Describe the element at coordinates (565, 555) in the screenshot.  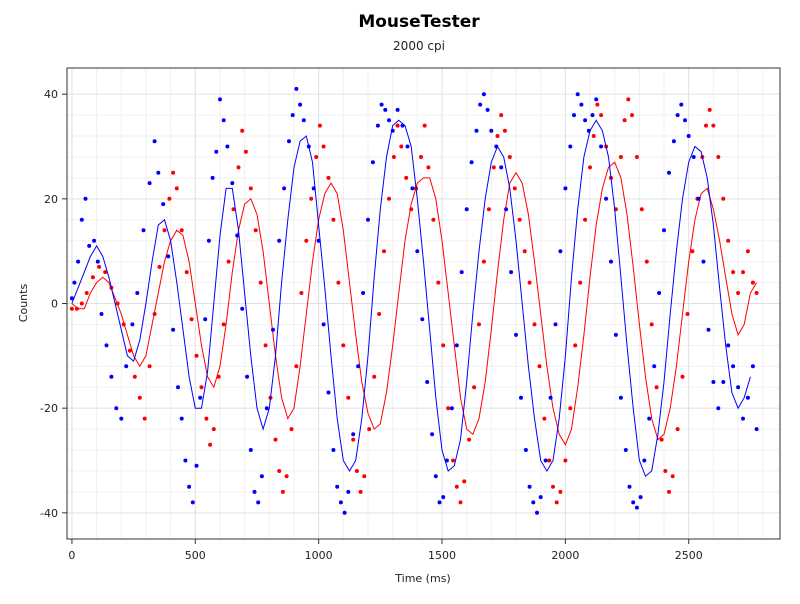
I see `x-tick-label: 2000` at that location.